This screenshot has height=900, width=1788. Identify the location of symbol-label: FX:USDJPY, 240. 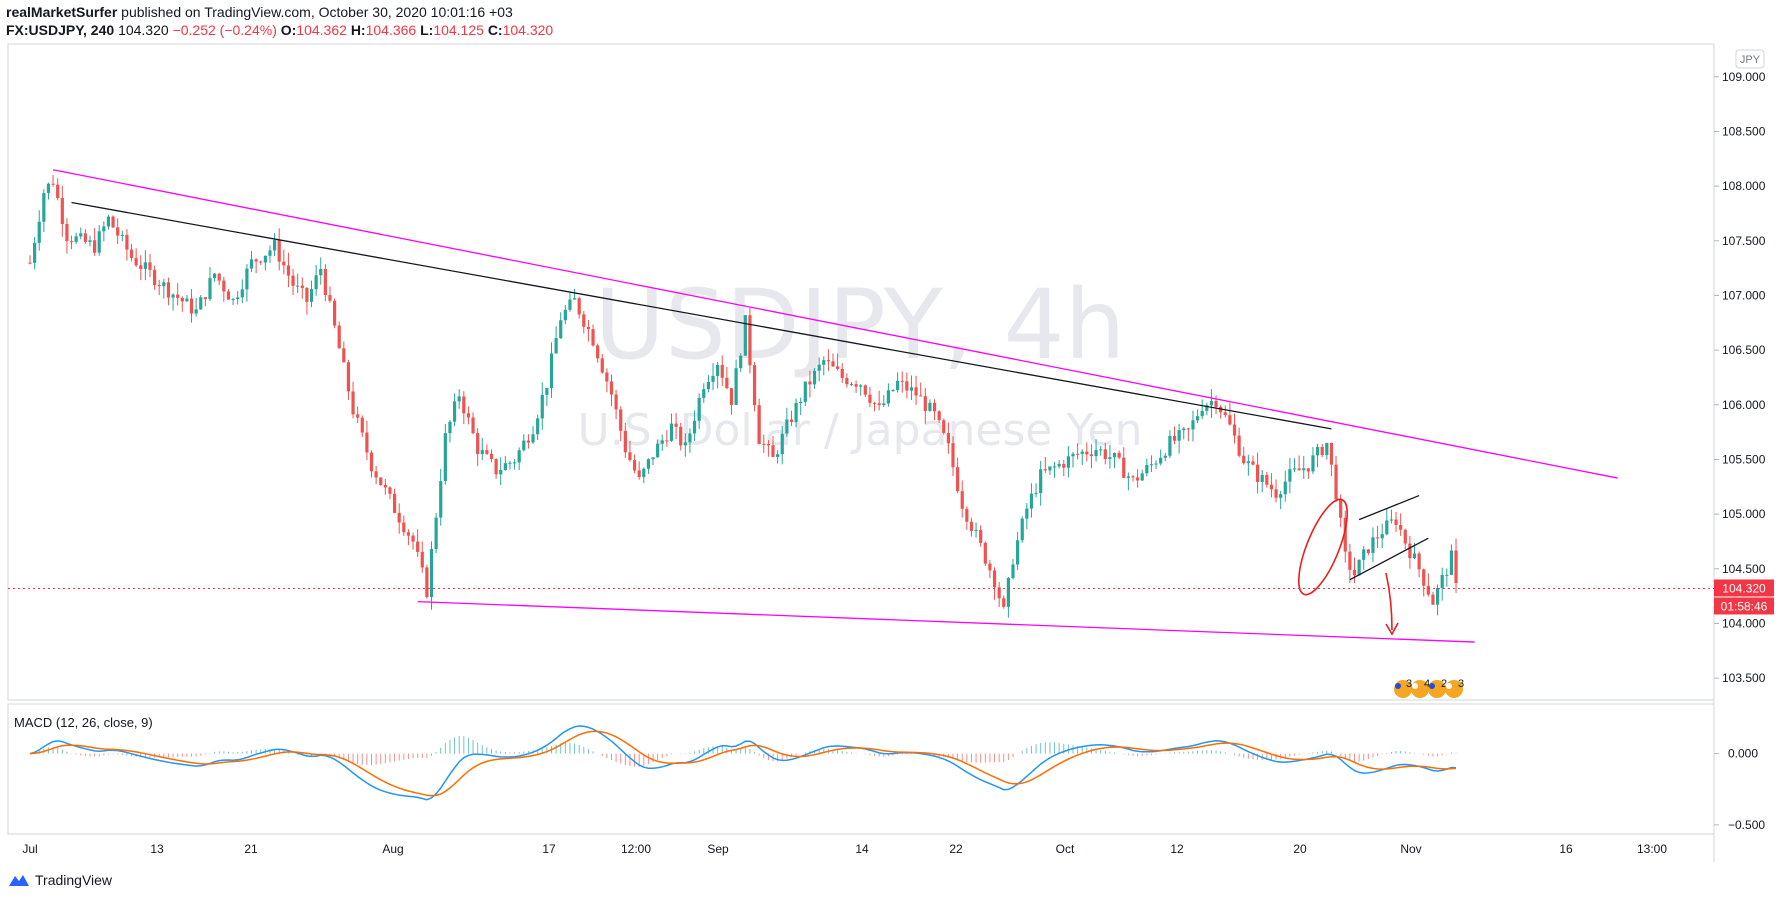
(60, 30).